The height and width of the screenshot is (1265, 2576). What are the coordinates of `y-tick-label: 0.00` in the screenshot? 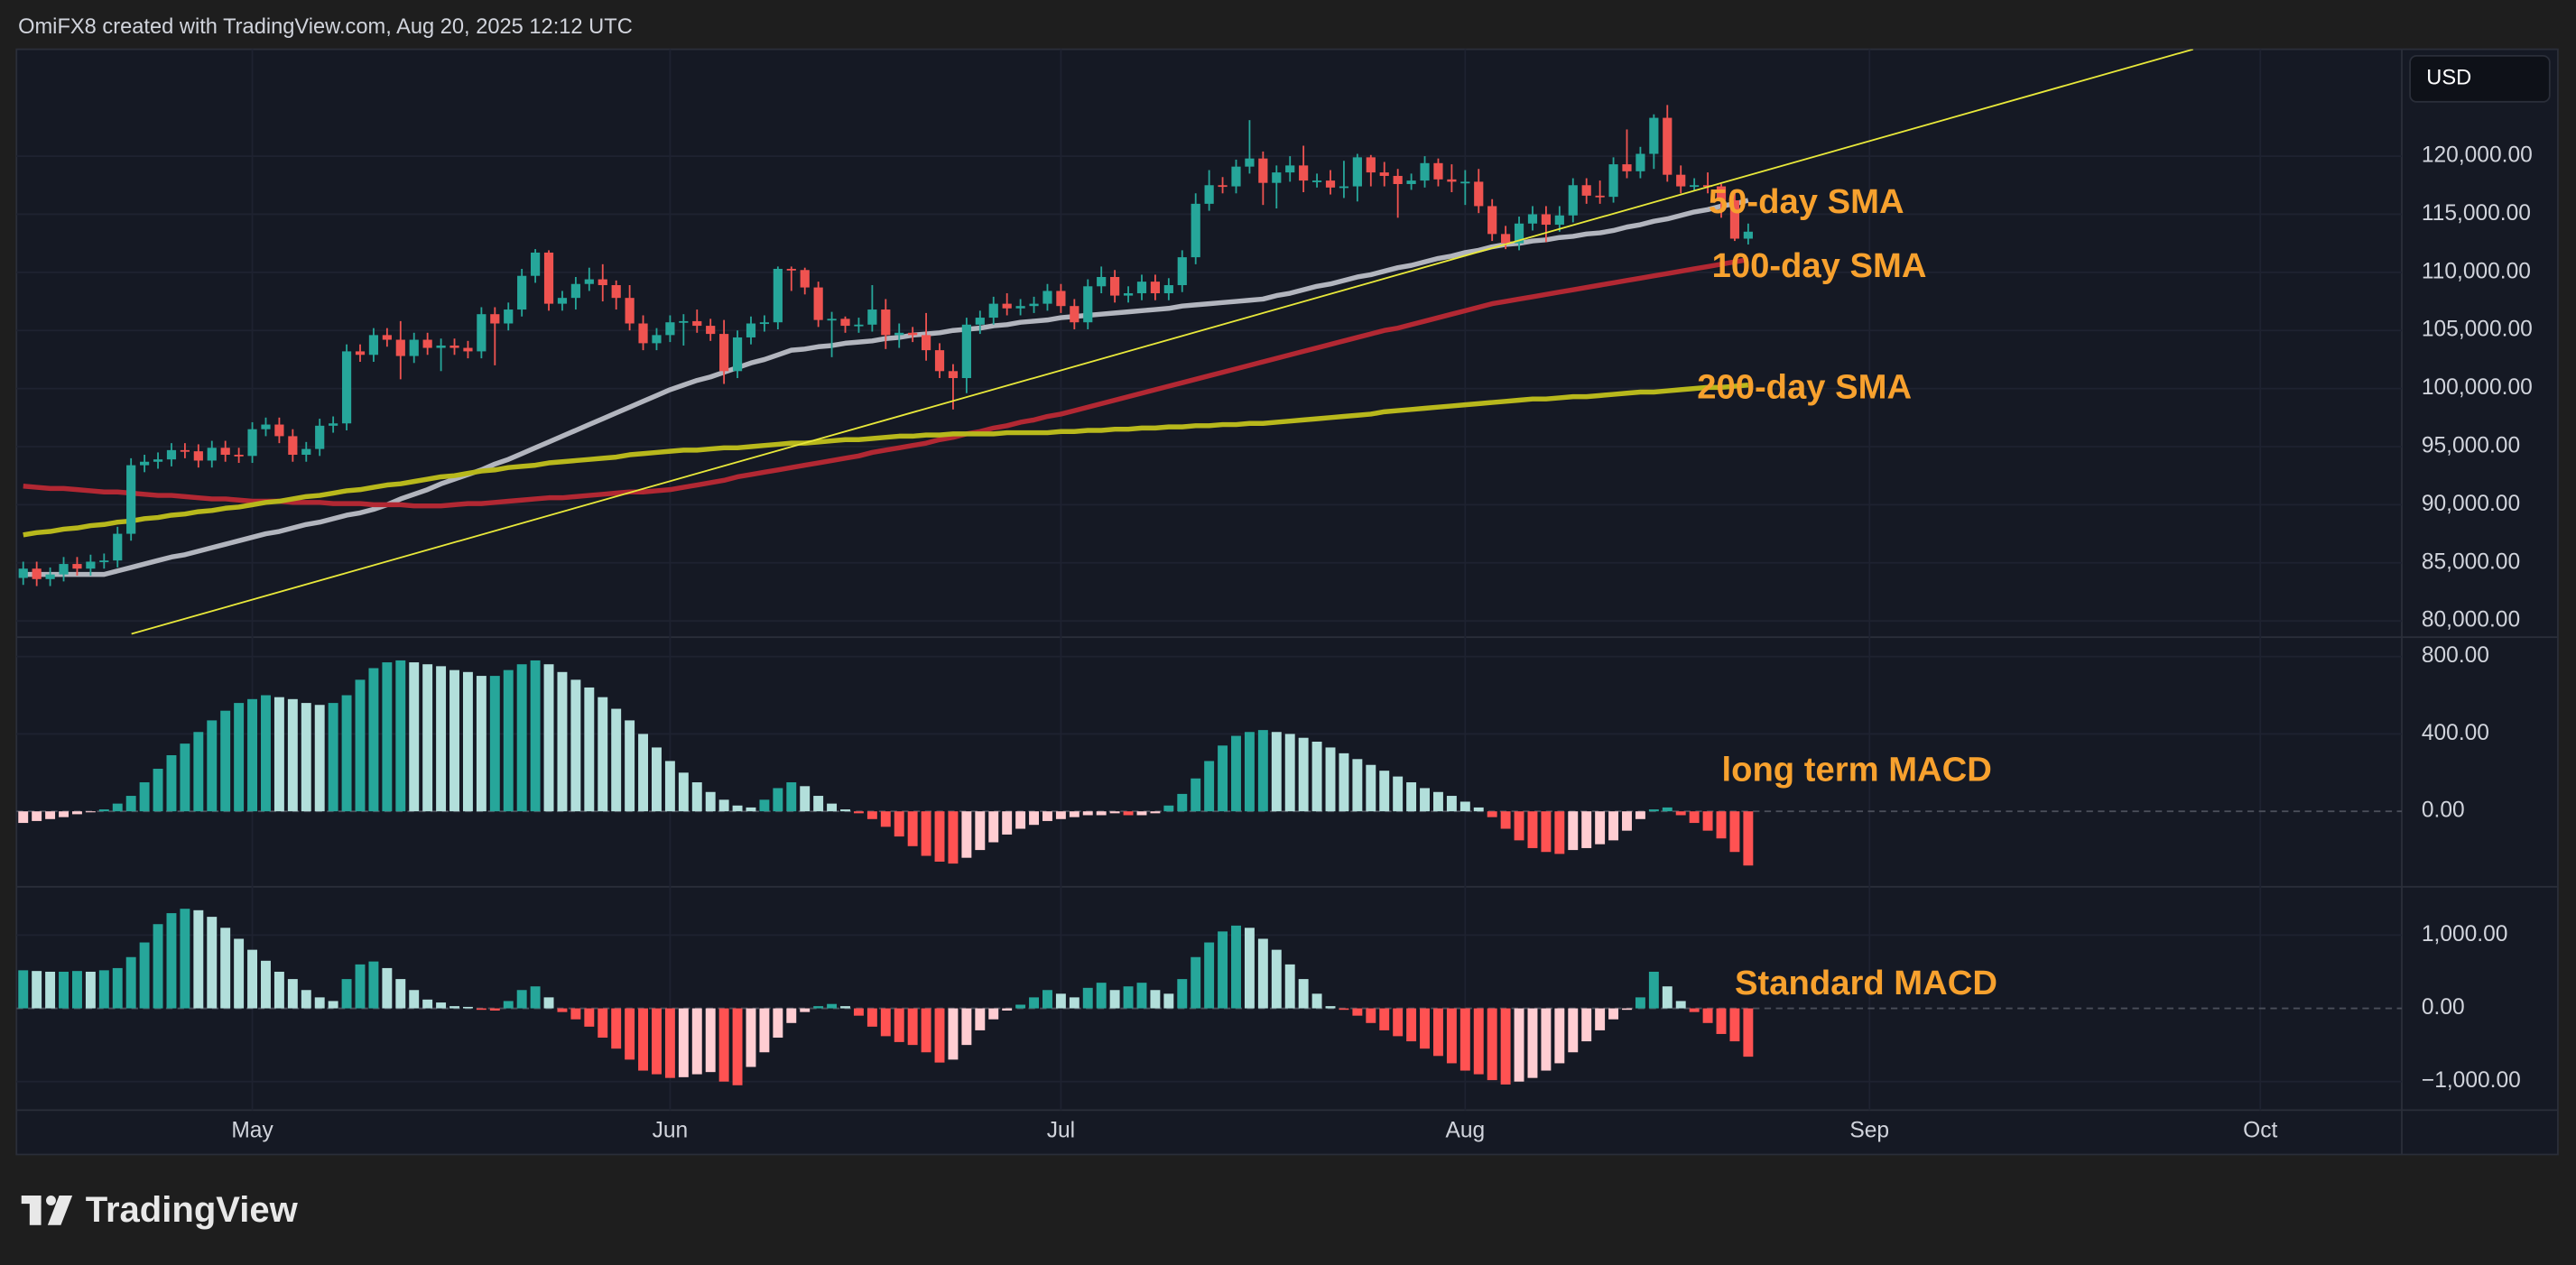 It's located at (2443, 1008).